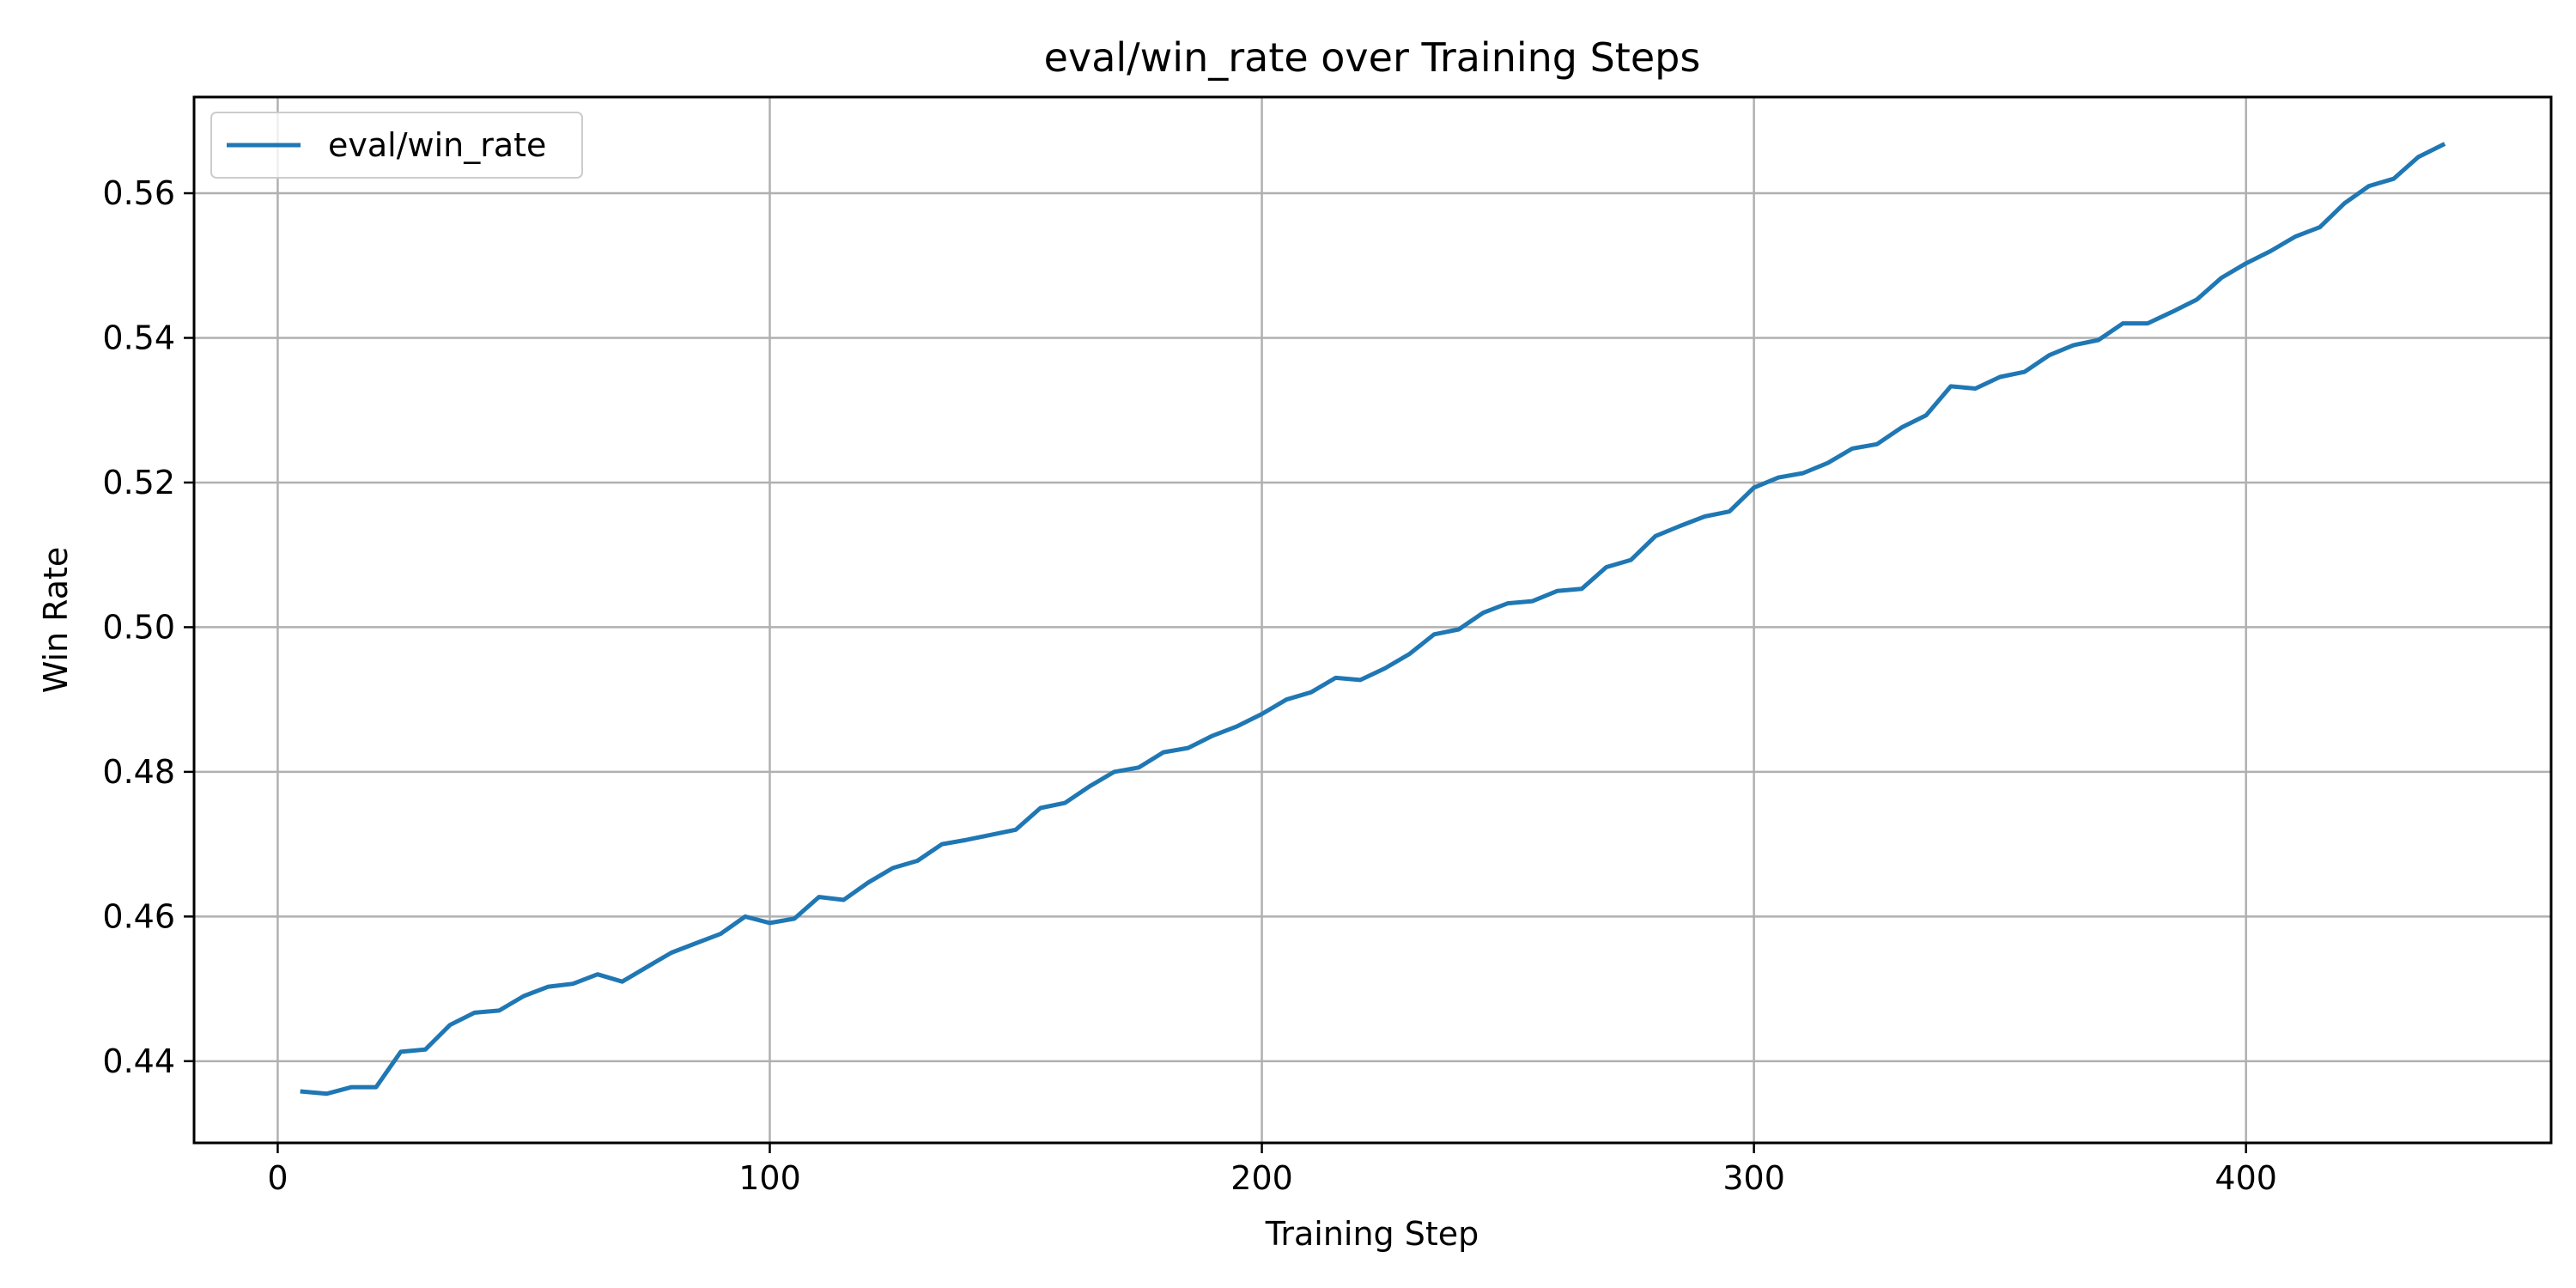 This screenshot has width=2576, height=1288. What do you see at coordinates (138, 772) in the screenshot?
I see `y-tick-label: 0.48` at bounding box center [138, 772].